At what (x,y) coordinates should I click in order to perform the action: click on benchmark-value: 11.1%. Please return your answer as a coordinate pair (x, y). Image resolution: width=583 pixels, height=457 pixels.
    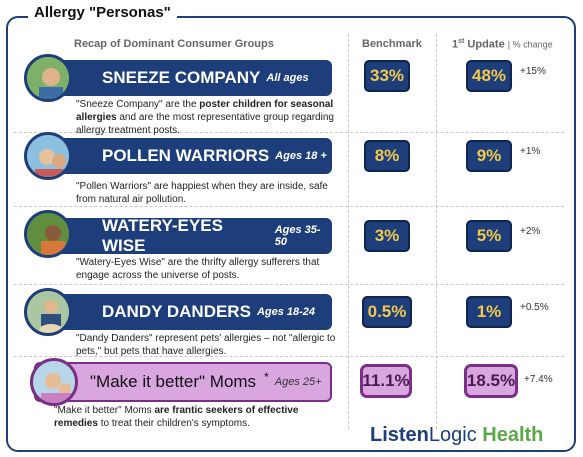
    Looking at the image, I should click on (386, 381).